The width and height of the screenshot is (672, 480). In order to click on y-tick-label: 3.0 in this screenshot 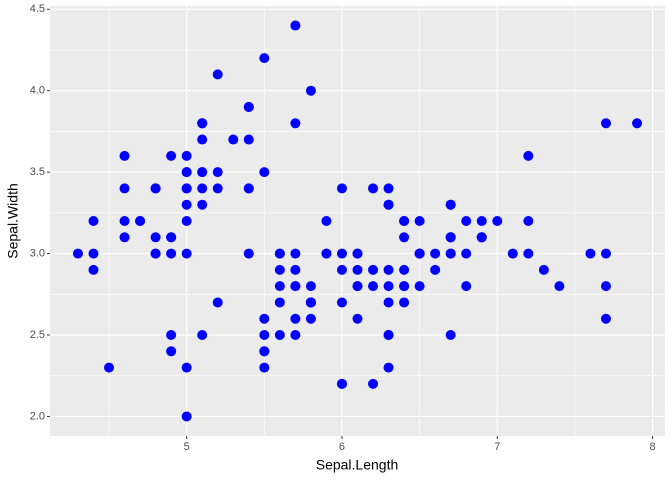, I will do `click(37, 253)`.